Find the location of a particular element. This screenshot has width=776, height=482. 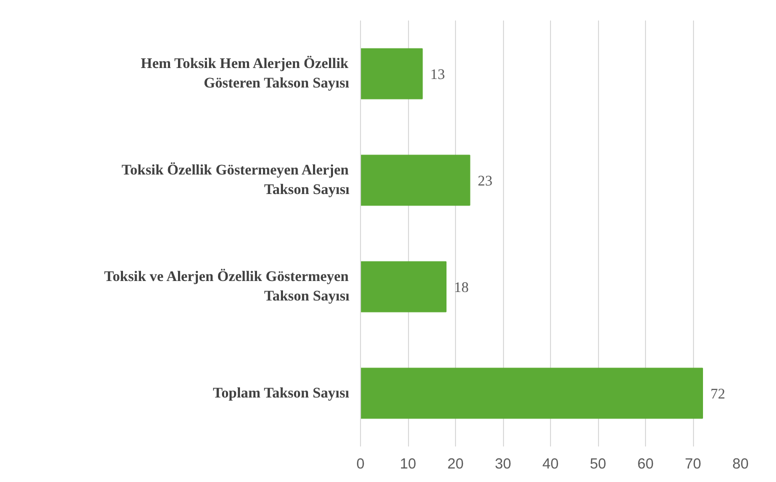

x-tick-label: 70 is located at coordinates (693, 464).